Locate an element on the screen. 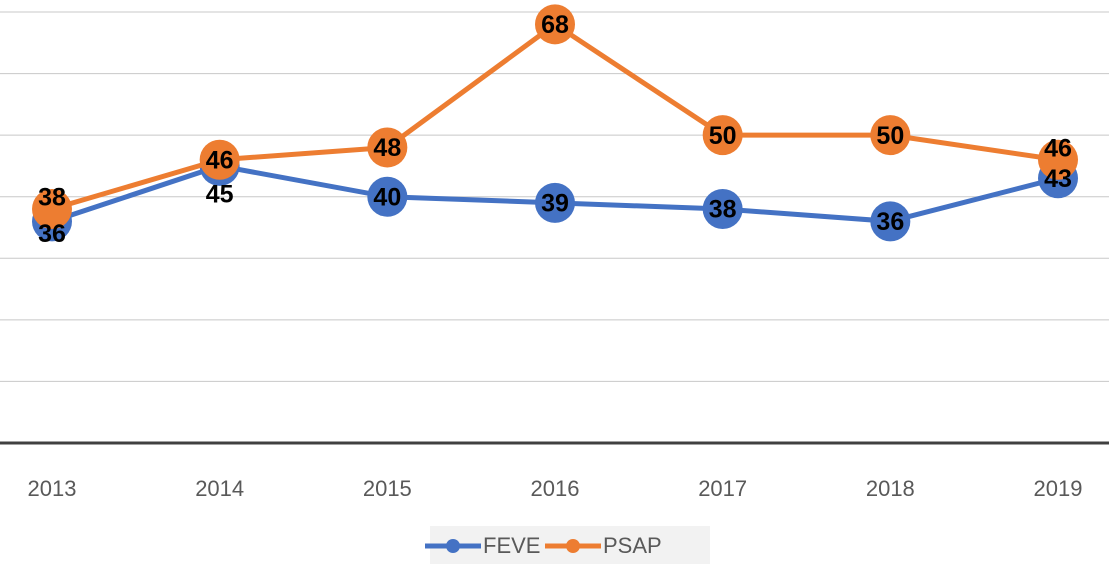 The image size is (1109, 564). x-tick-label: 2018 is located at coordinates (890, 488).